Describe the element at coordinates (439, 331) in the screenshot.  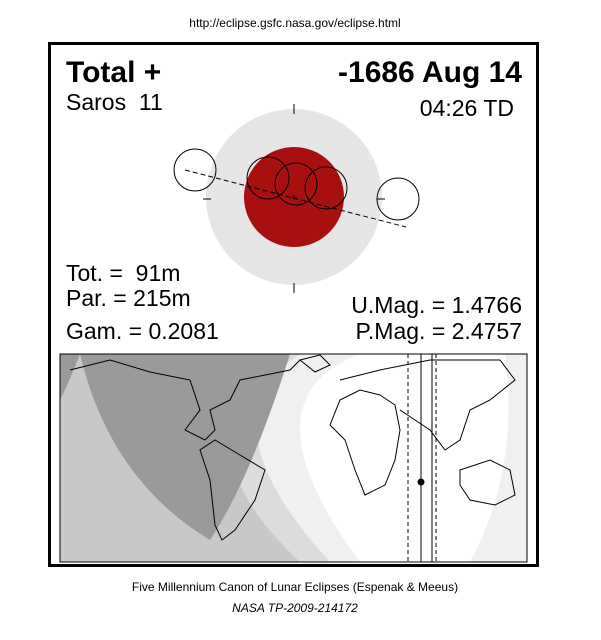
I see `penumbral-magnitude: P.Mag. = 2.4757` at that location.